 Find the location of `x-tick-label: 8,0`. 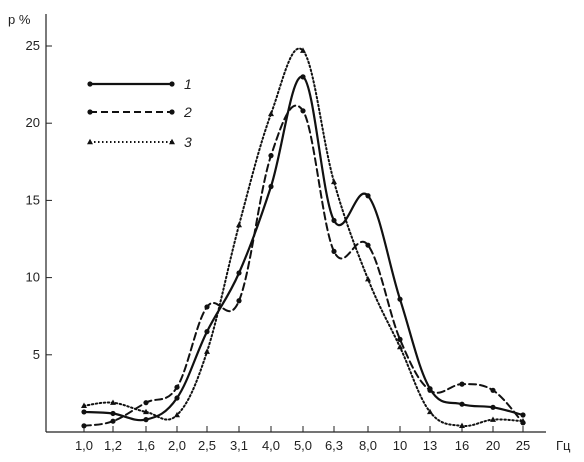

x-tick-label: 8,0 is located at coordinates (368, 445).